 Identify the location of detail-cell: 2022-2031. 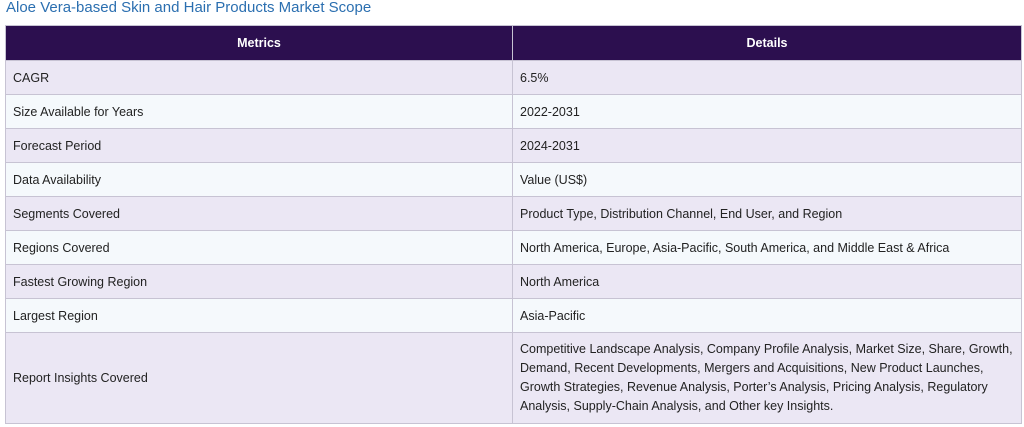
(767, 111).